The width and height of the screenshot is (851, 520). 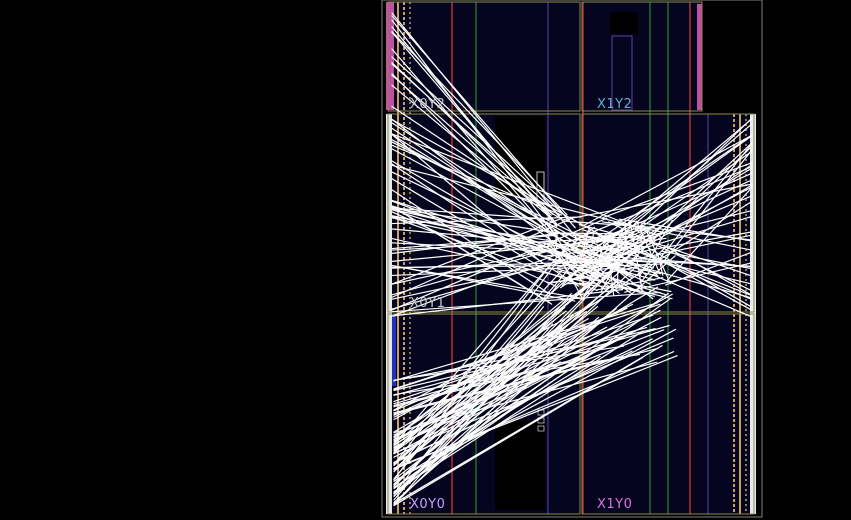 What do you see at coordinates (642, 56) in the screenshot?
I see `region-fabric-x1y2` at bounding box center [642, 56].